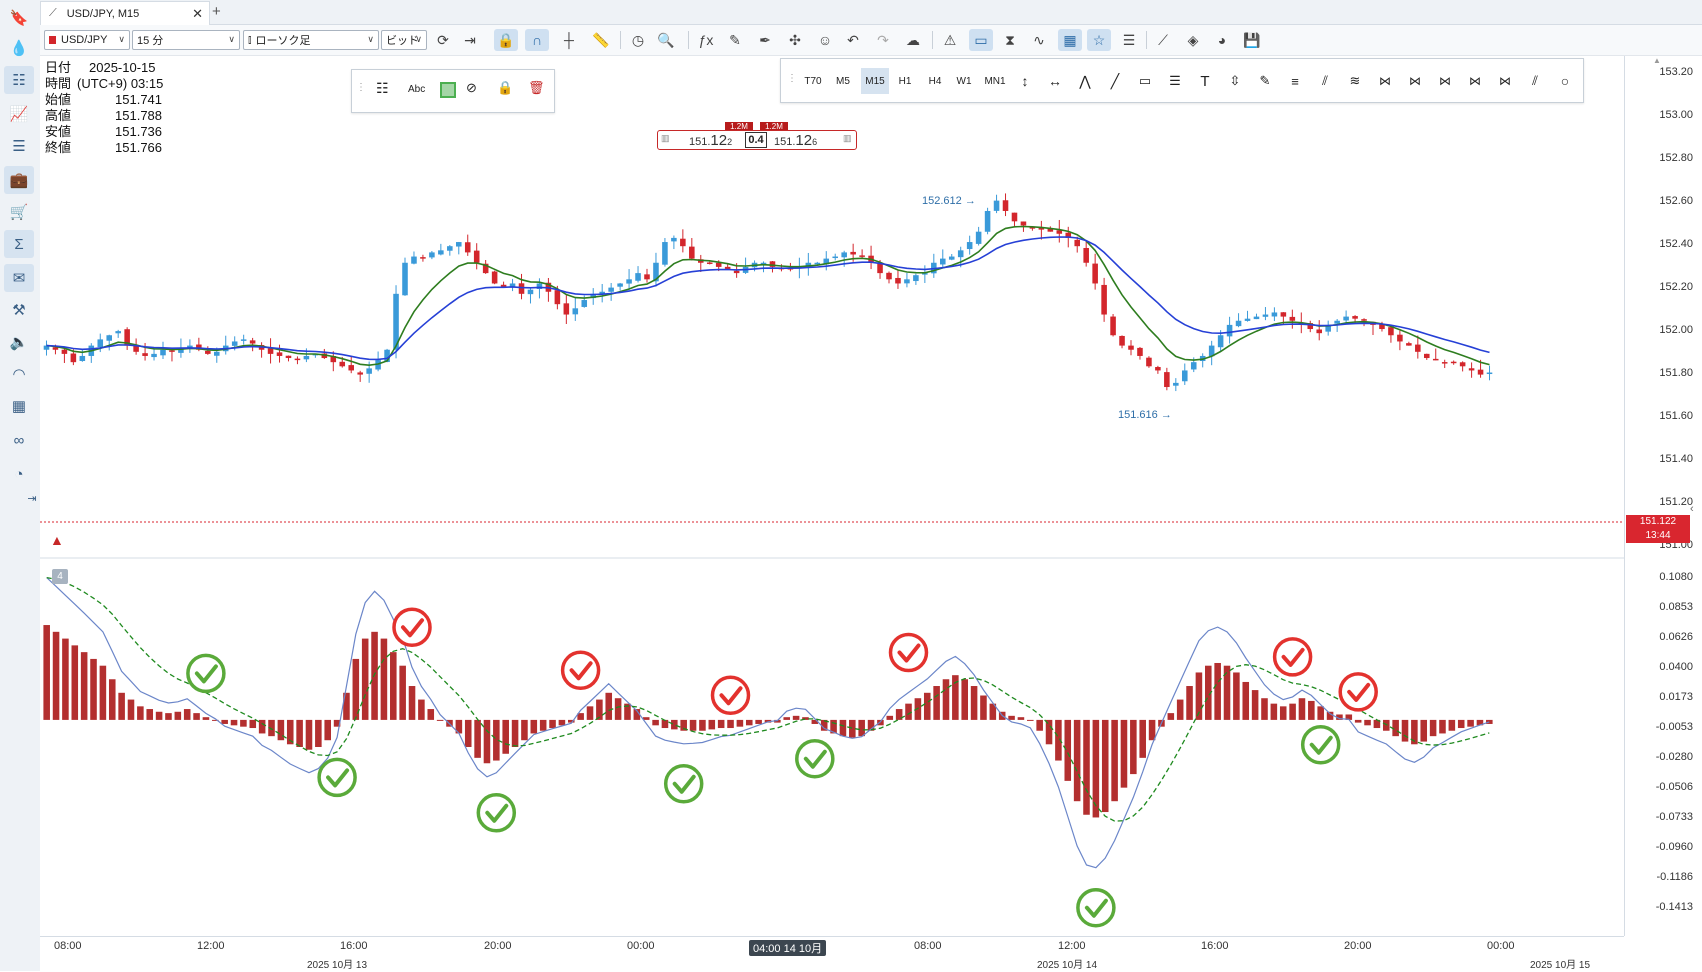 This screenshot has width=1702, height=972. I want to click on sell-button: 151.122, so click(710, 140).